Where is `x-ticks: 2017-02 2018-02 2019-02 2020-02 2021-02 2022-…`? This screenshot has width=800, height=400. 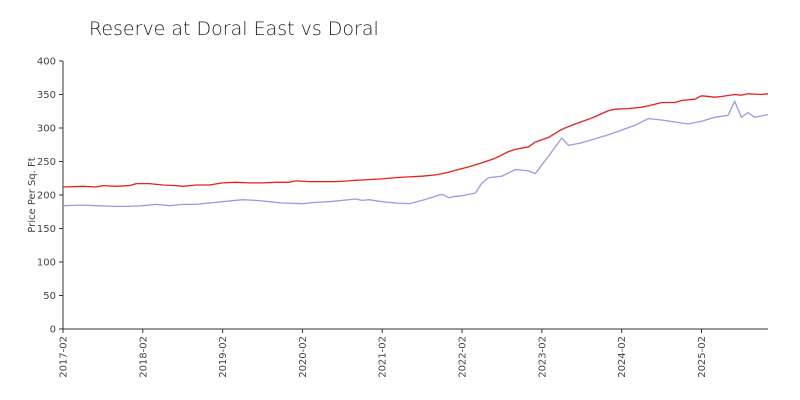 x-ticks: 2017-02 2018-02 2019-02 2020-02 2021-02 2022-… is located at coordinates (383, 353).